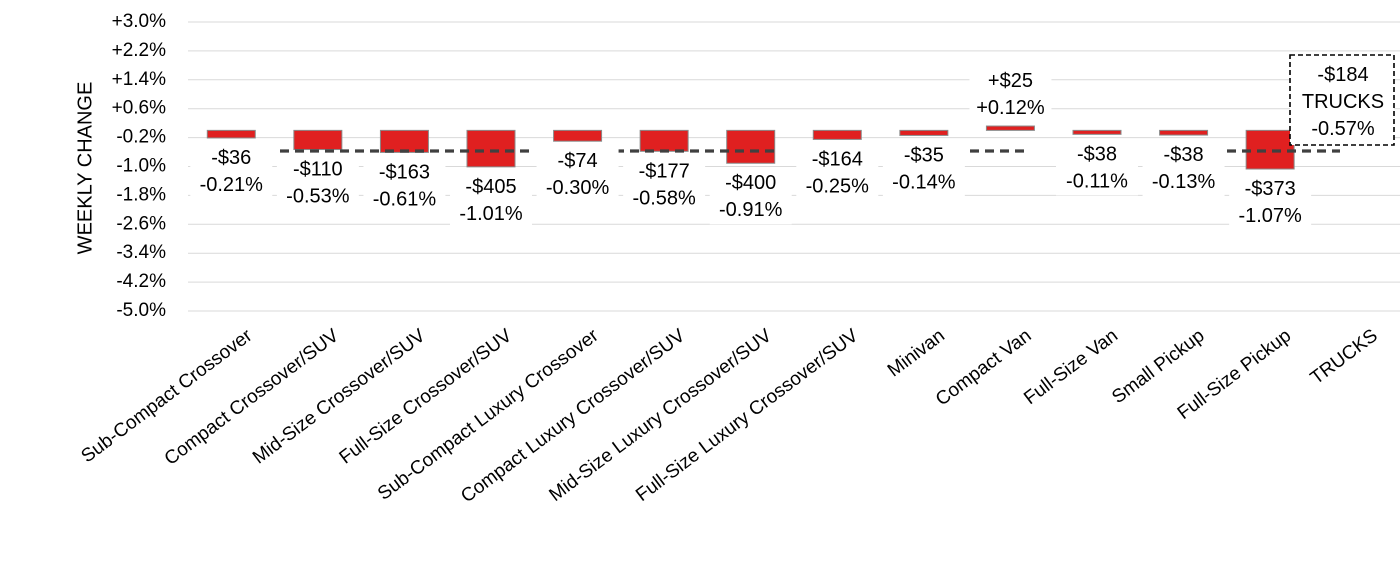 The image size is (1400, 585). What do you see at coordinates (983, 367) in the screenshot?
I see `x-category-label: Compact Van` at bounding box center [983, 367].